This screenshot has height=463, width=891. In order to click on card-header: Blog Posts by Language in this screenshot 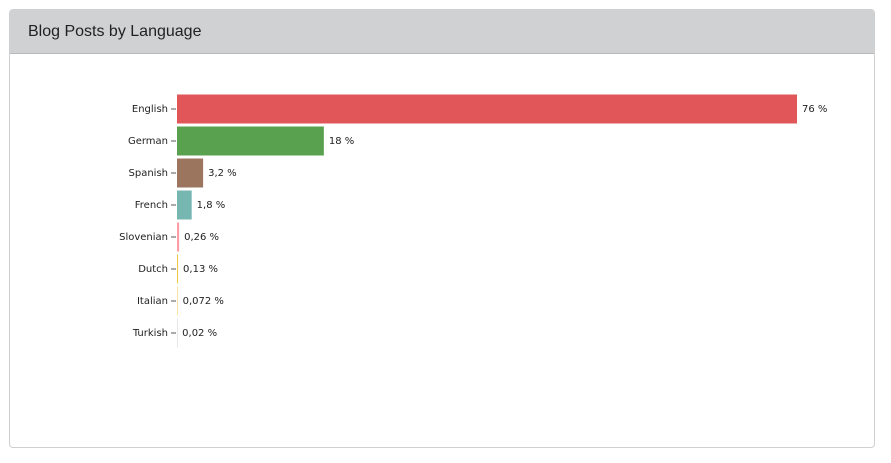, I will do `click(442, 32)`.